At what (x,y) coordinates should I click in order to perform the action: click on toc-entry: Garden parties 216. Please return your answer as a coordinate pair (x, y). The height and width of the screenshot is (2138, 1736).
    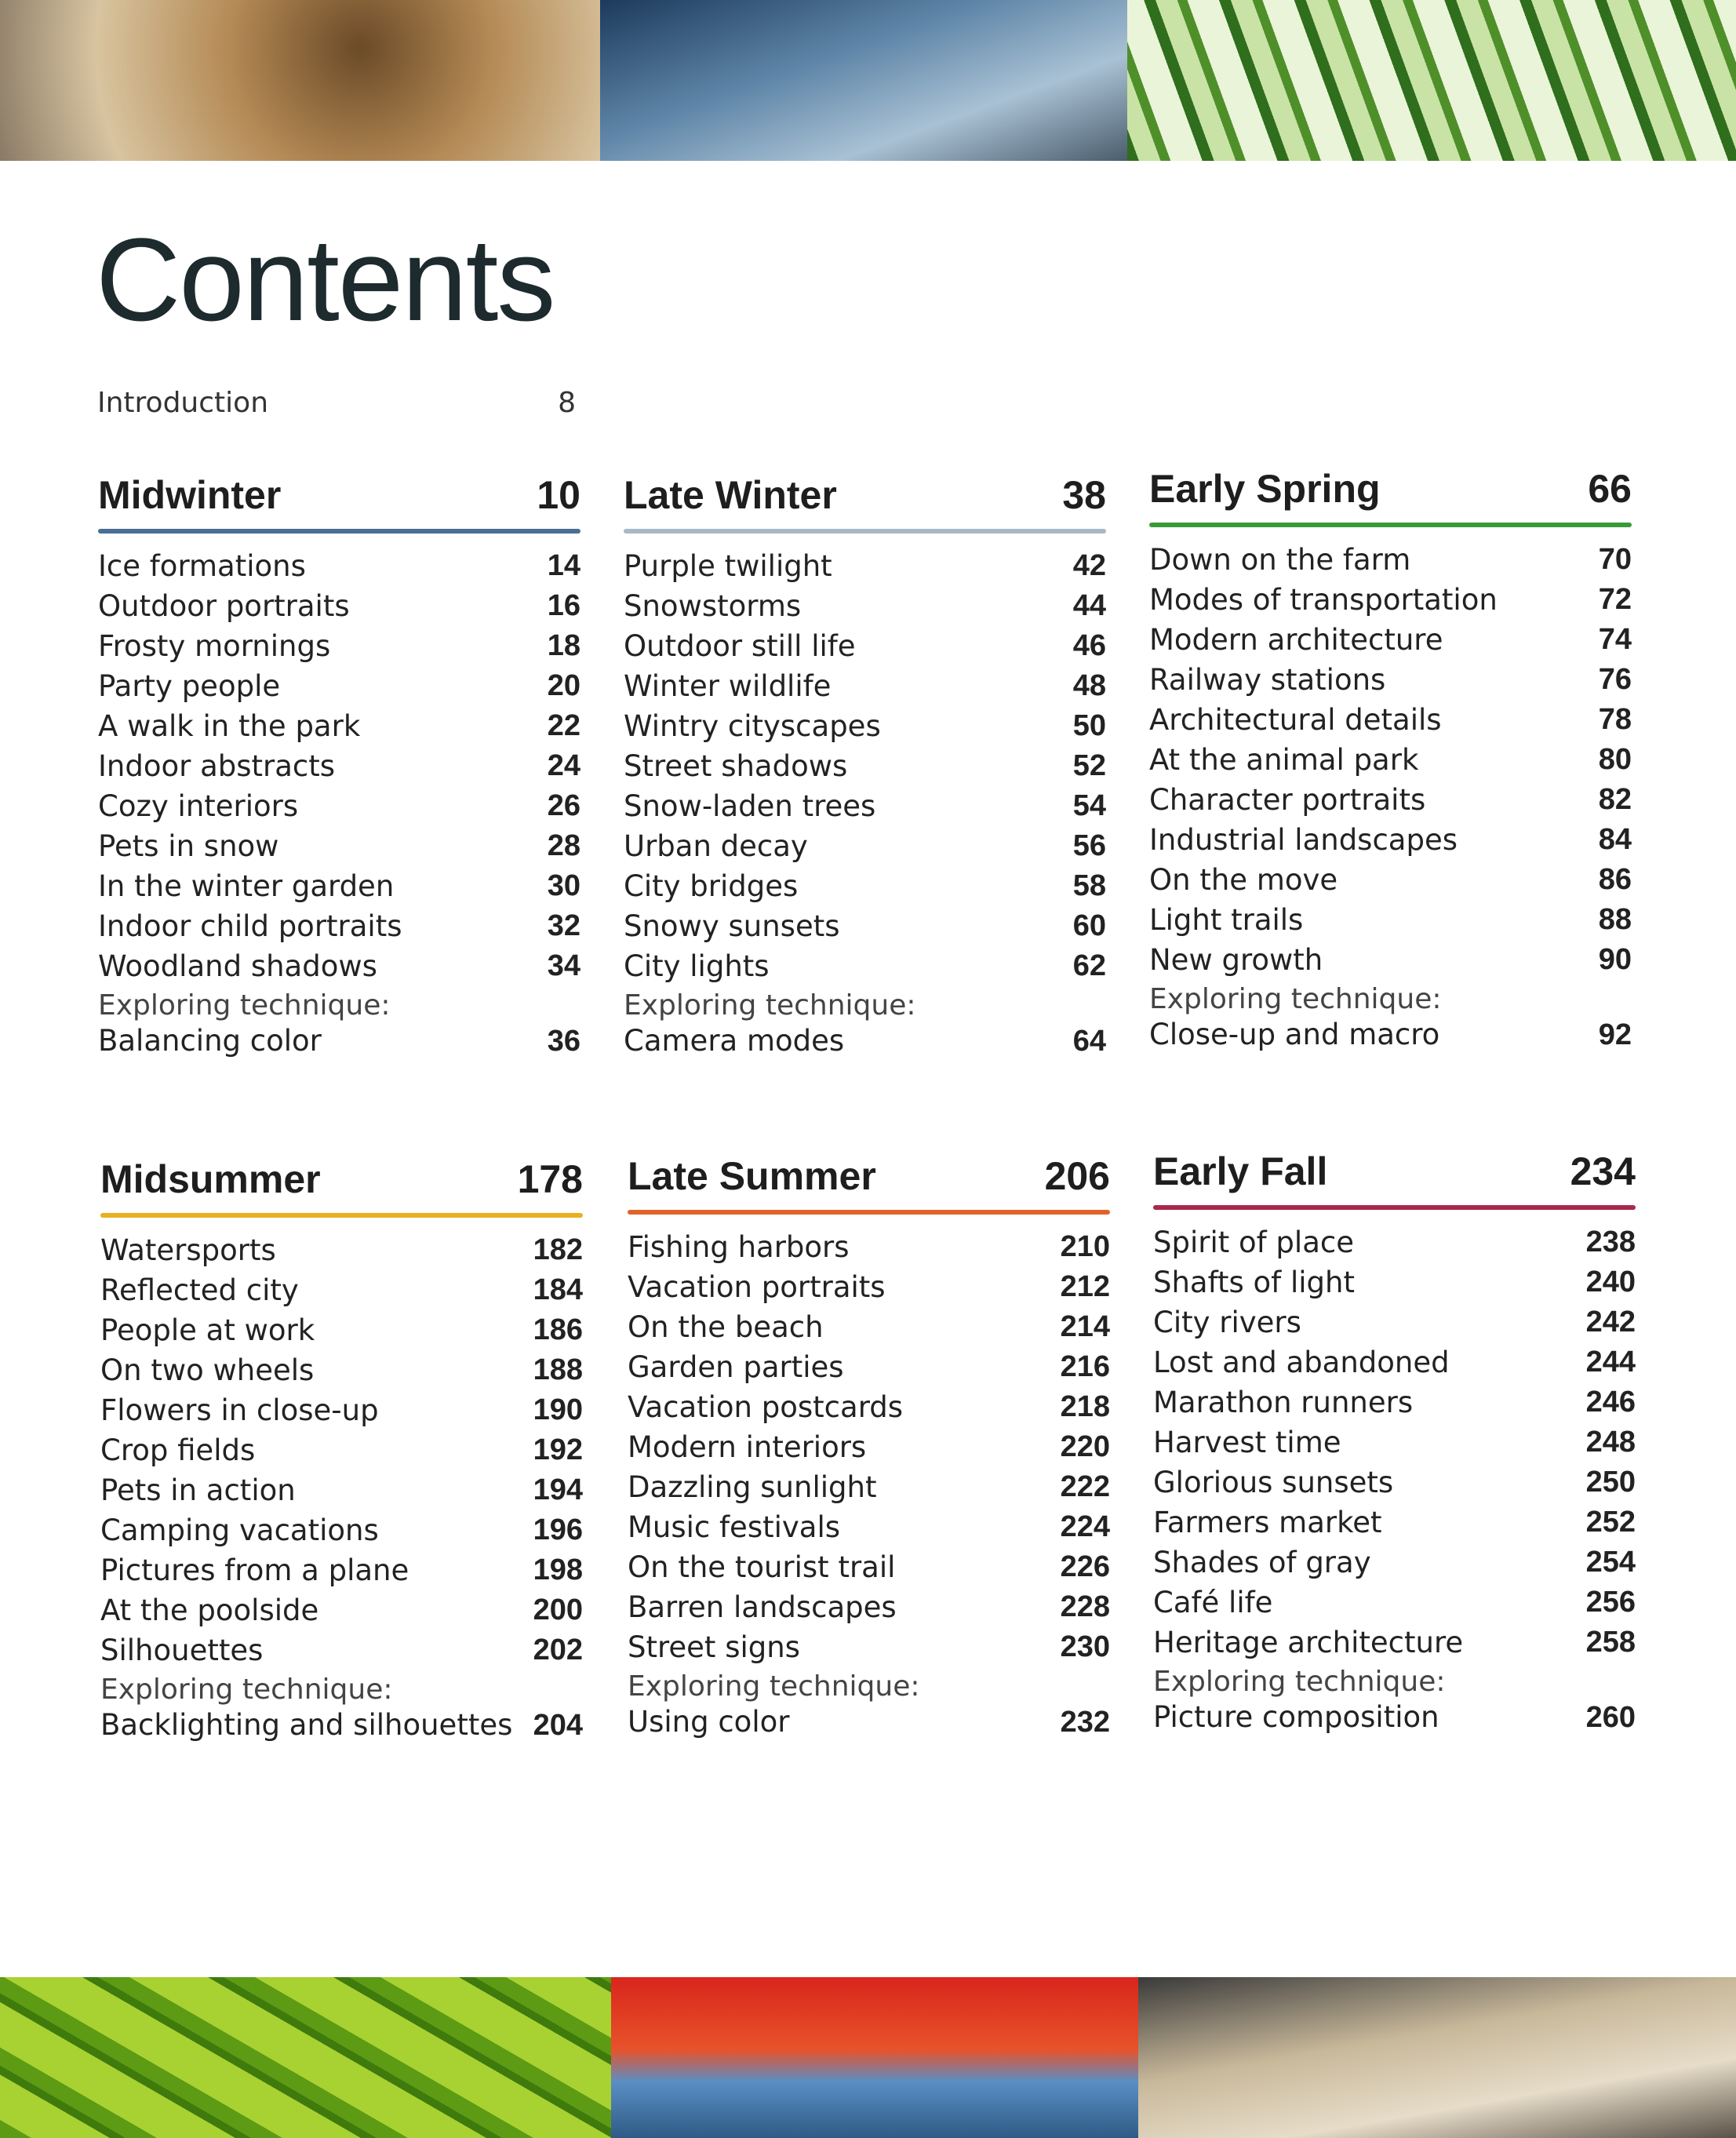
    Looking at the image, I should click on (869, 1367).